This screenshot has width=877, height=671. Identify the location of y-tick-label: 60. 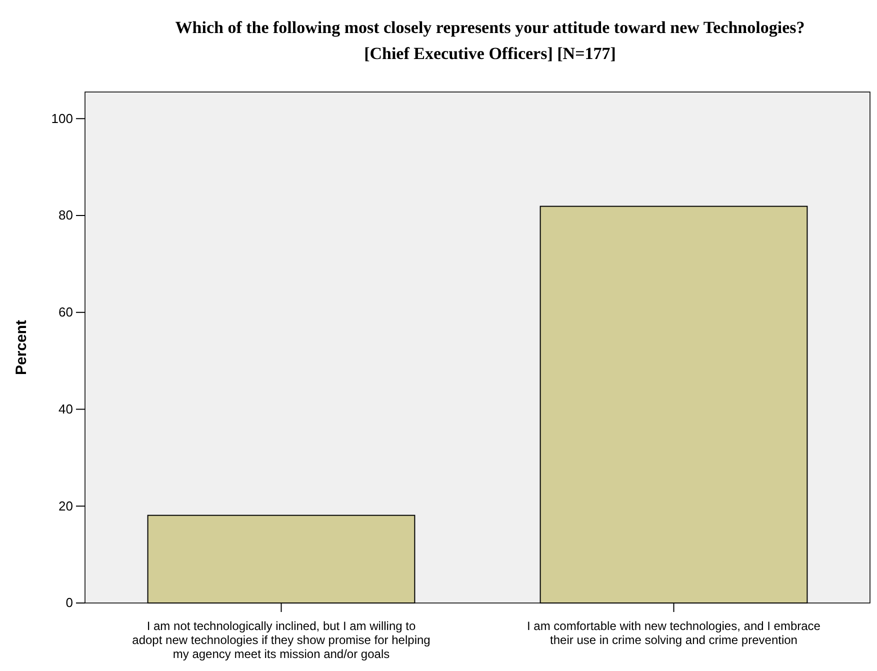
(65, 312).